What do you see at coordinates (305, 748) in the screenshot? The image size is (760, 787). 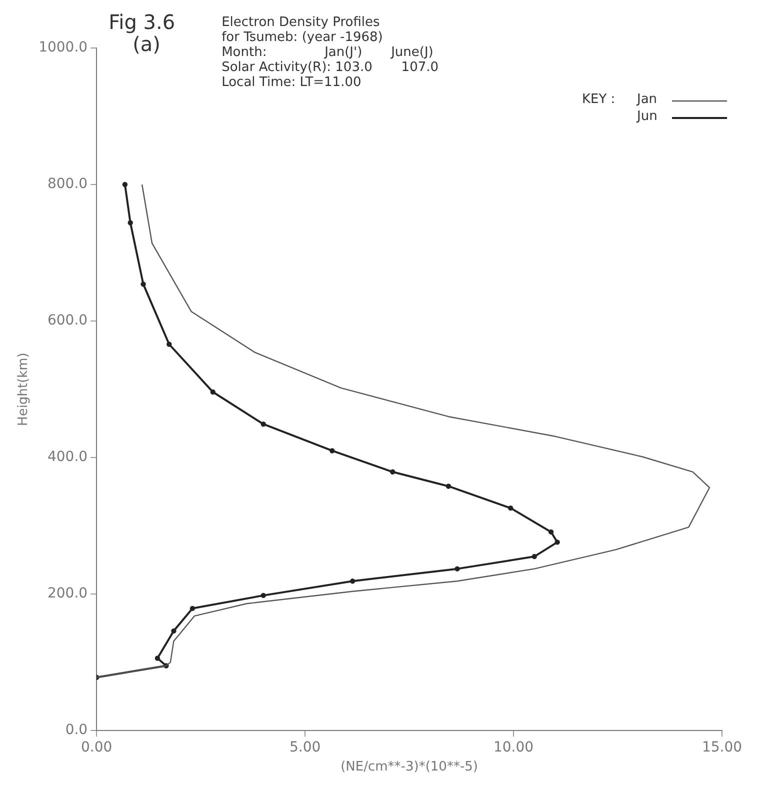 I see `x-tick-label: 5.00` at bounding box center [305, 748].